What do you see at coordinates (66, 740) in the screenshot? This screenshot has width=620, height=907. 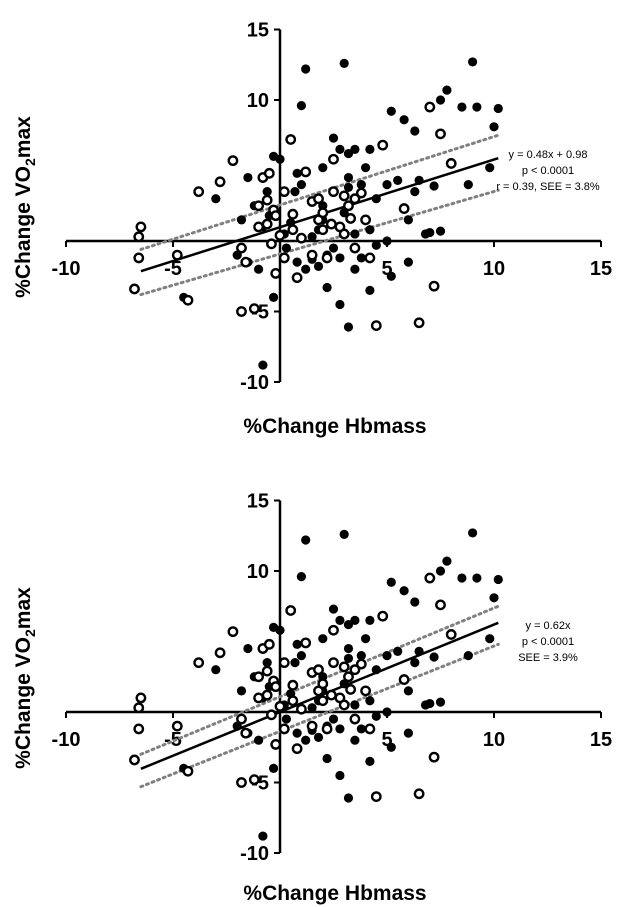 I see `x-tick-label: -10` at bounding box center [66, 740].